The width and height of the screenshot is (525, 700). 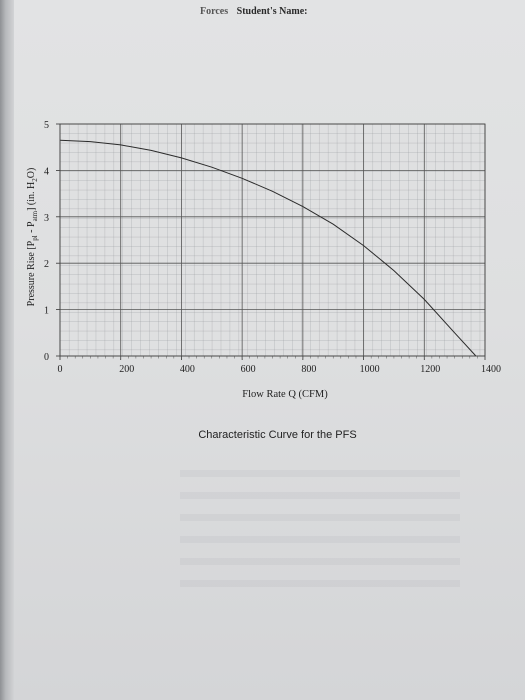 What do you see at coordinates (60, 369) in the screenshot?
I see `x-tick-label: 0` at bounding box center [60, 369].